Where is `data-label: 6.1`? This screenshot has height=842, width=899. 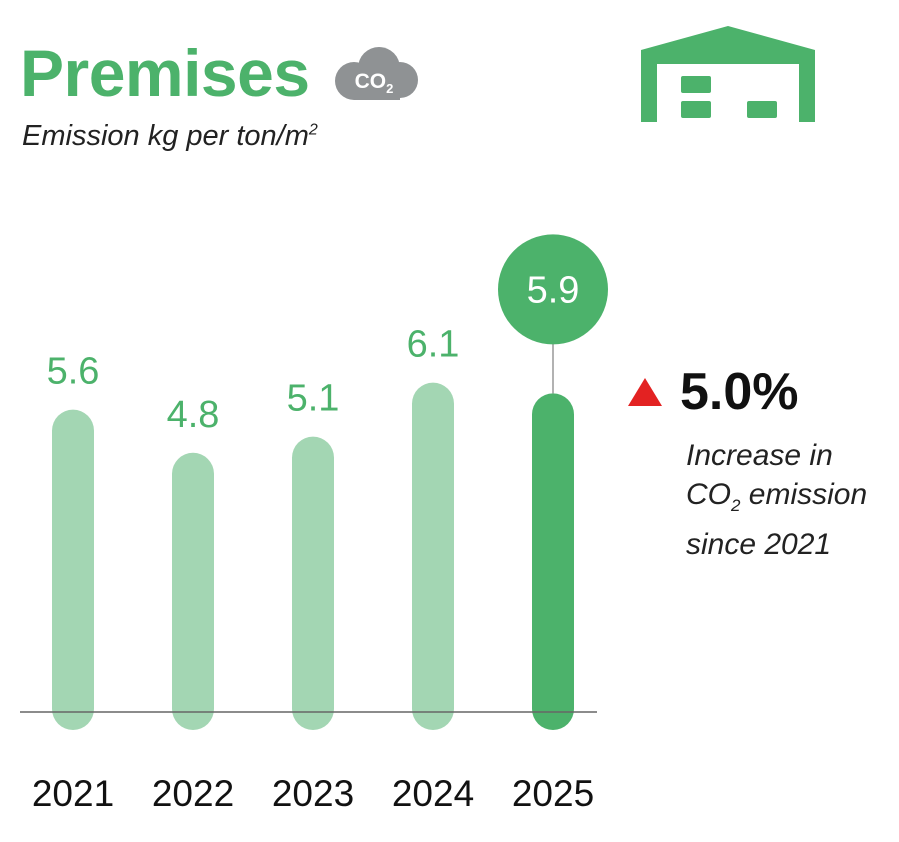 data-label: 6.1 is located at coordinates (433, 345).